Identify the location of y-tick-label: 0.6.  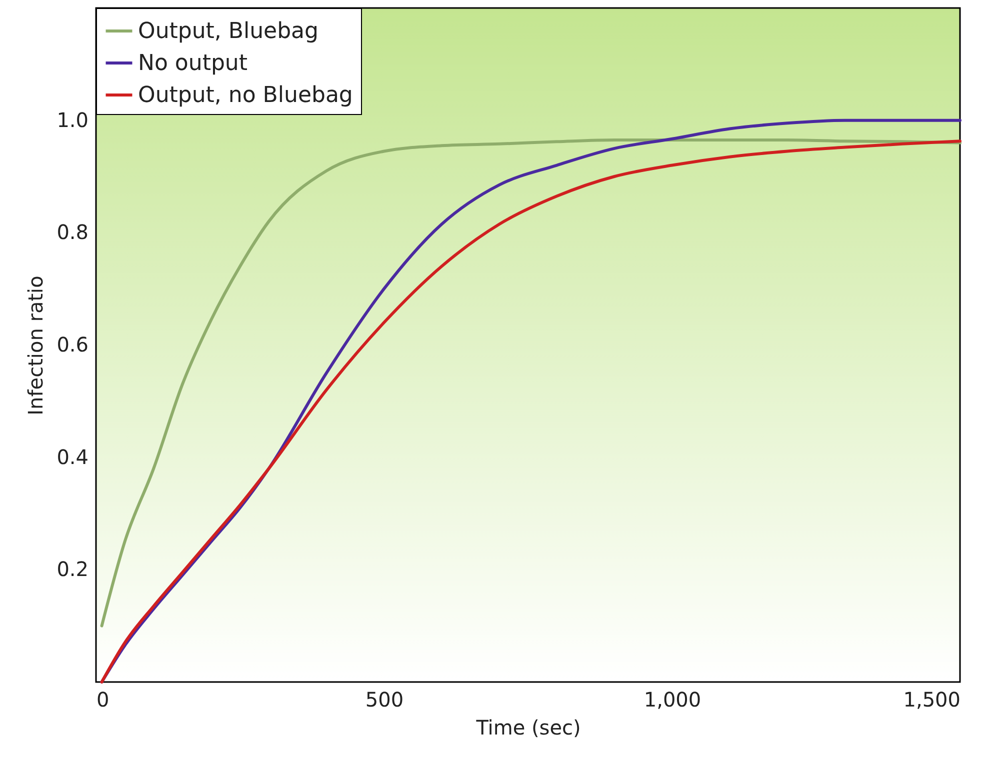
(72, 344).